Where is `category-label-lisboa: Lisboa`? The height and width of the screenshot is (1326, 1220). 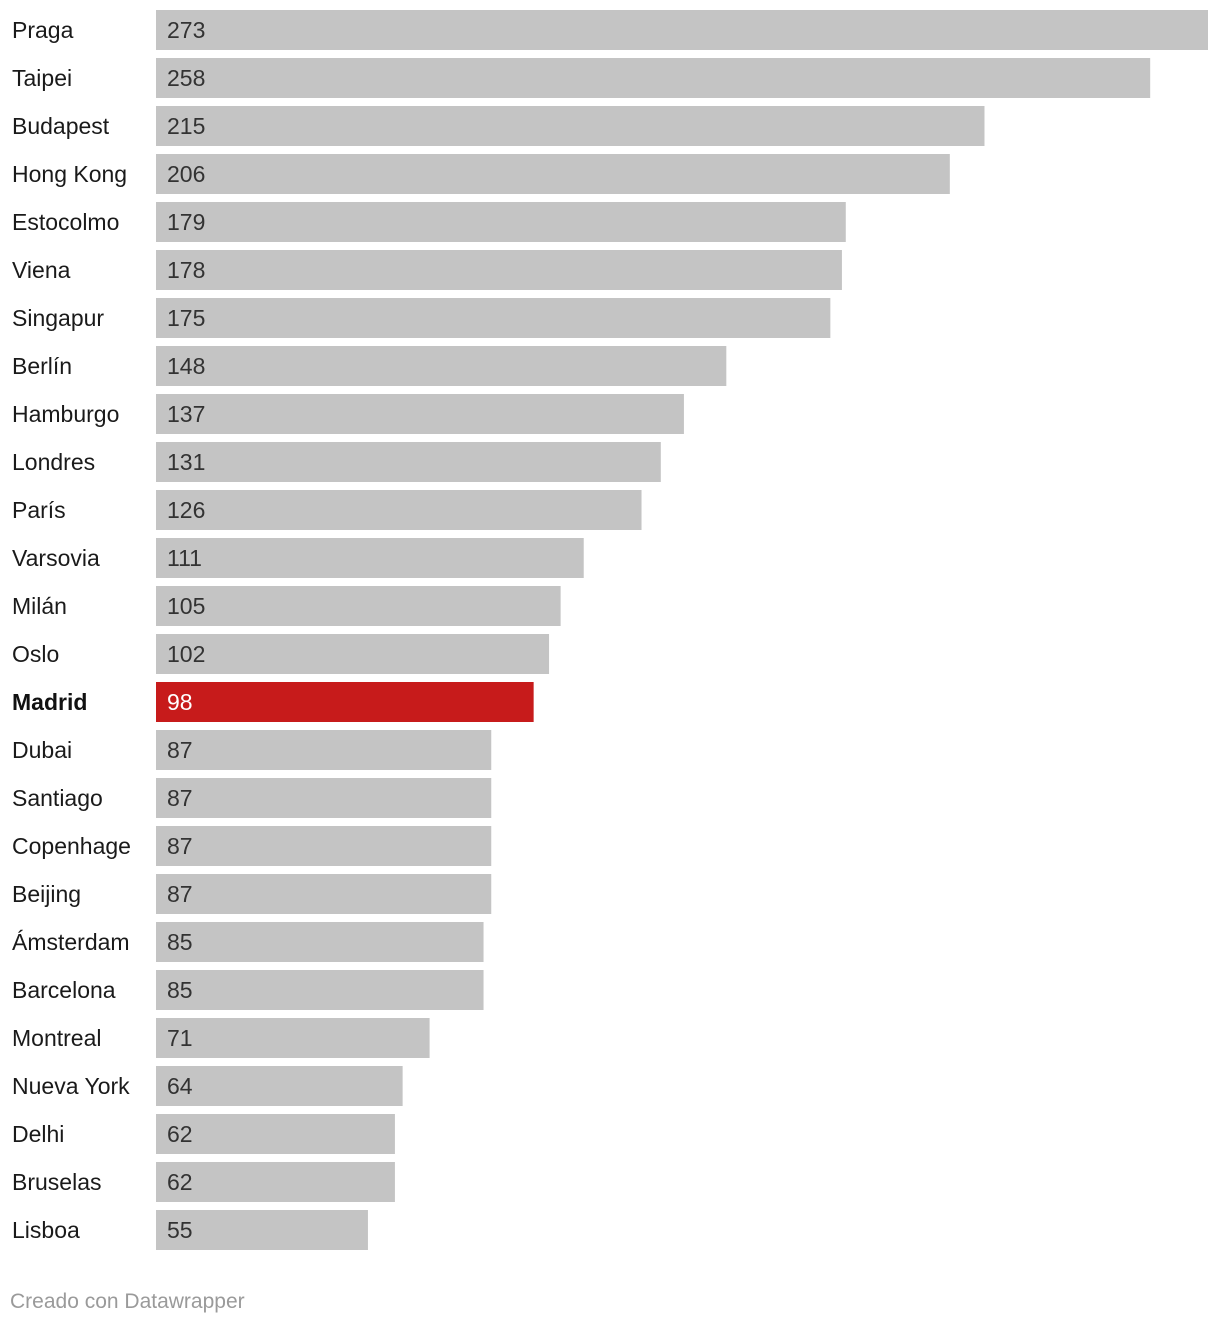 category-label-lisboa: Lisboa is located at coordinates (46, 1230).